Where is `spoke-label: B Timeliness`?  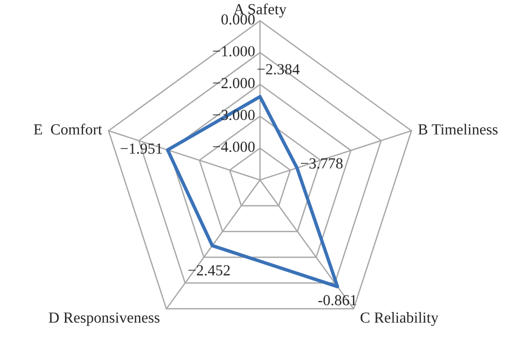
spoke-label: B Timeliness is located at coordinates (458, 129).